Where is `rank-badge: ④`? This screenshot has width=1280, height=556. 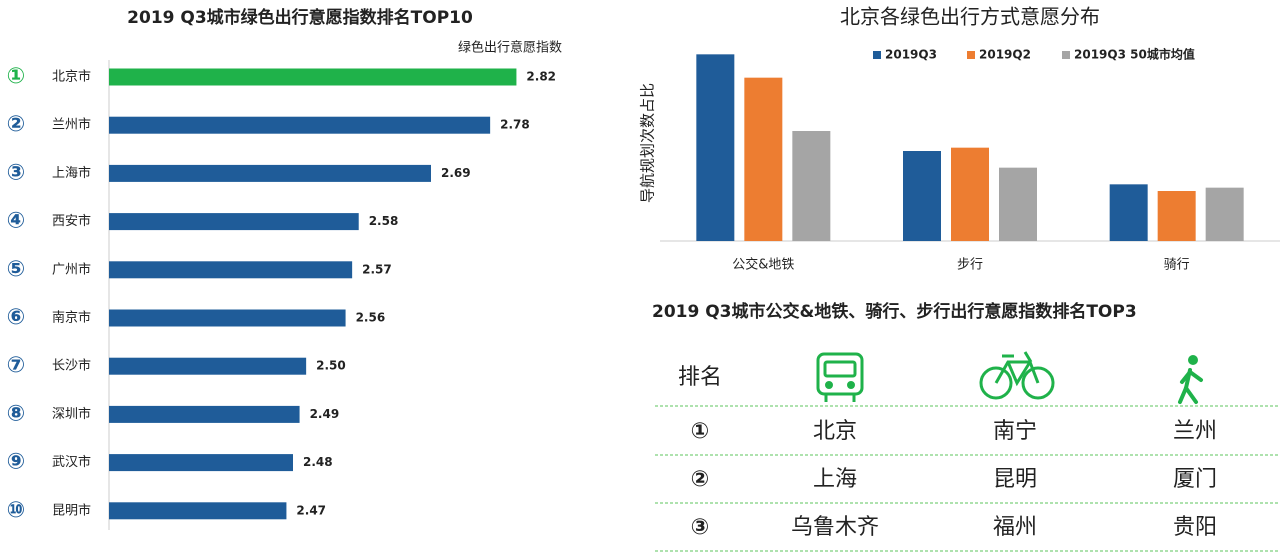 rank-badge: ④ is located at coordinates (16, 221).